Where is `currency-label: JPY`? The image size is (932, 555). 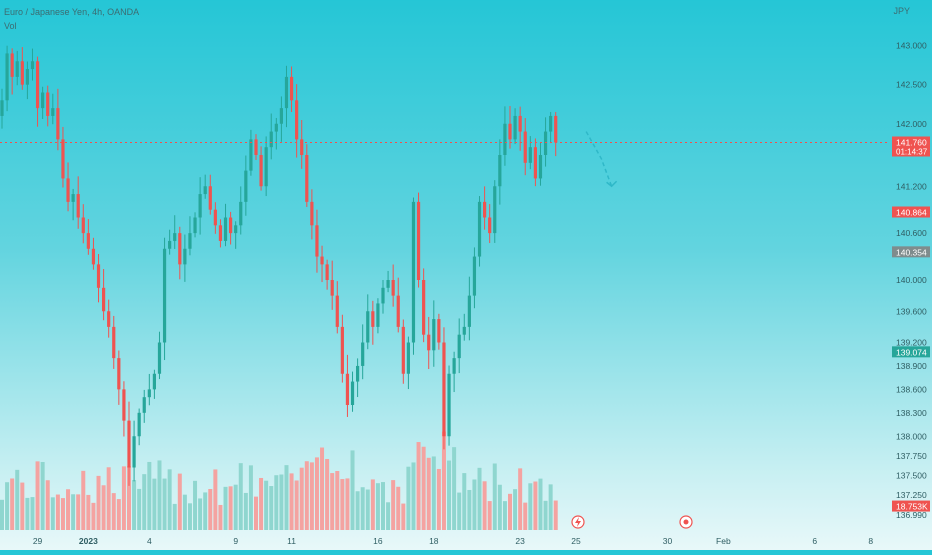
currency-label: JPY is located at coordinates (901, 11).